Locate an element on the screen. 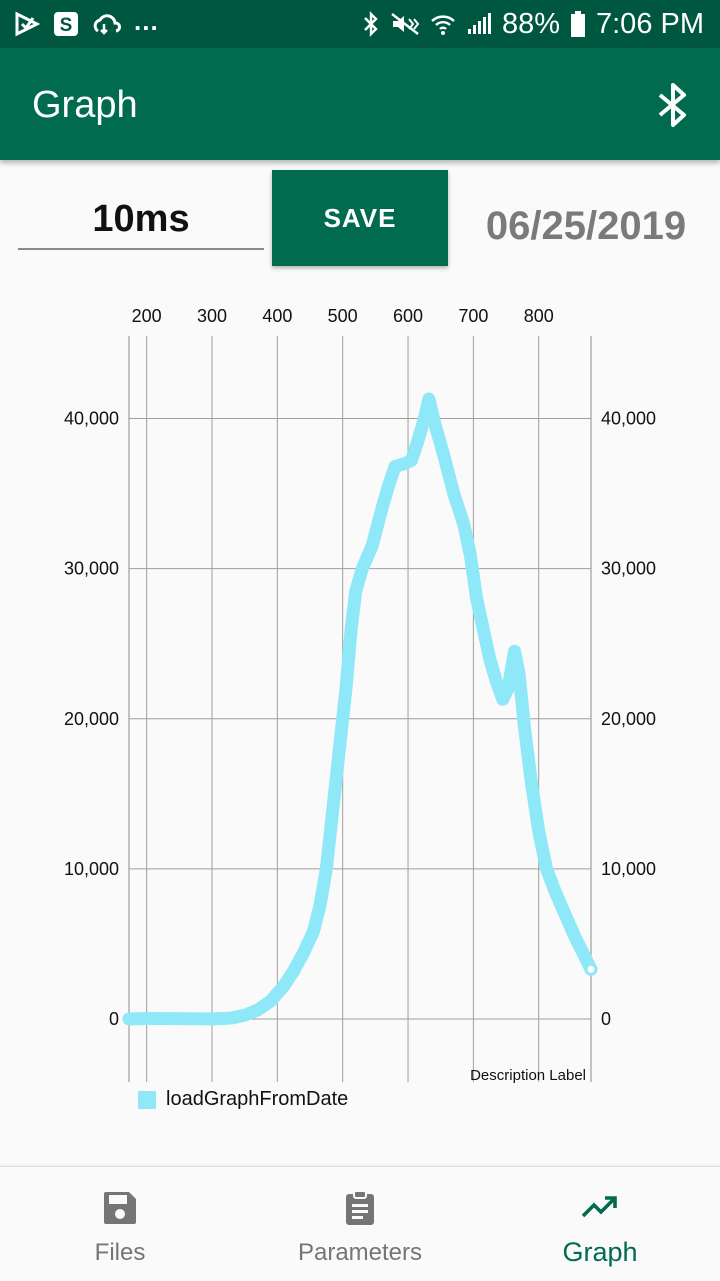 The height and width of the screenshot is (1281, 720). legend-label: loadGraphFromDate is located at coordinates (257, 1099).